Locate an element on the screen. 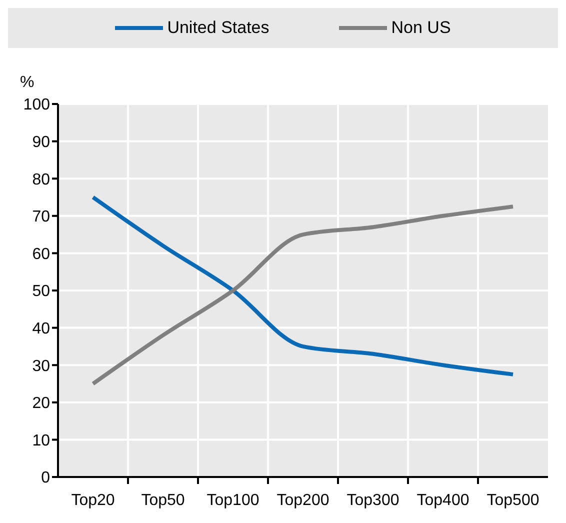 The width and height of the screenshot is (566, 523). y-tick-label: 10 is located at coordinates (41, 441).